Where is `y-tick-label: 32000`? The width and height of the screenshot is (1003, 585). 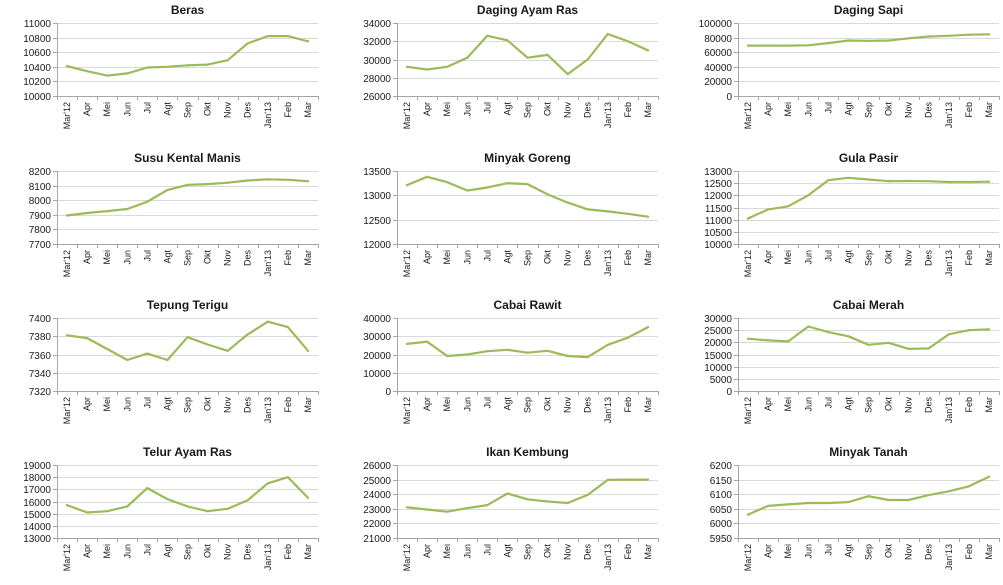
y-tick-label: 32000 is located at coordinates (377, 42).